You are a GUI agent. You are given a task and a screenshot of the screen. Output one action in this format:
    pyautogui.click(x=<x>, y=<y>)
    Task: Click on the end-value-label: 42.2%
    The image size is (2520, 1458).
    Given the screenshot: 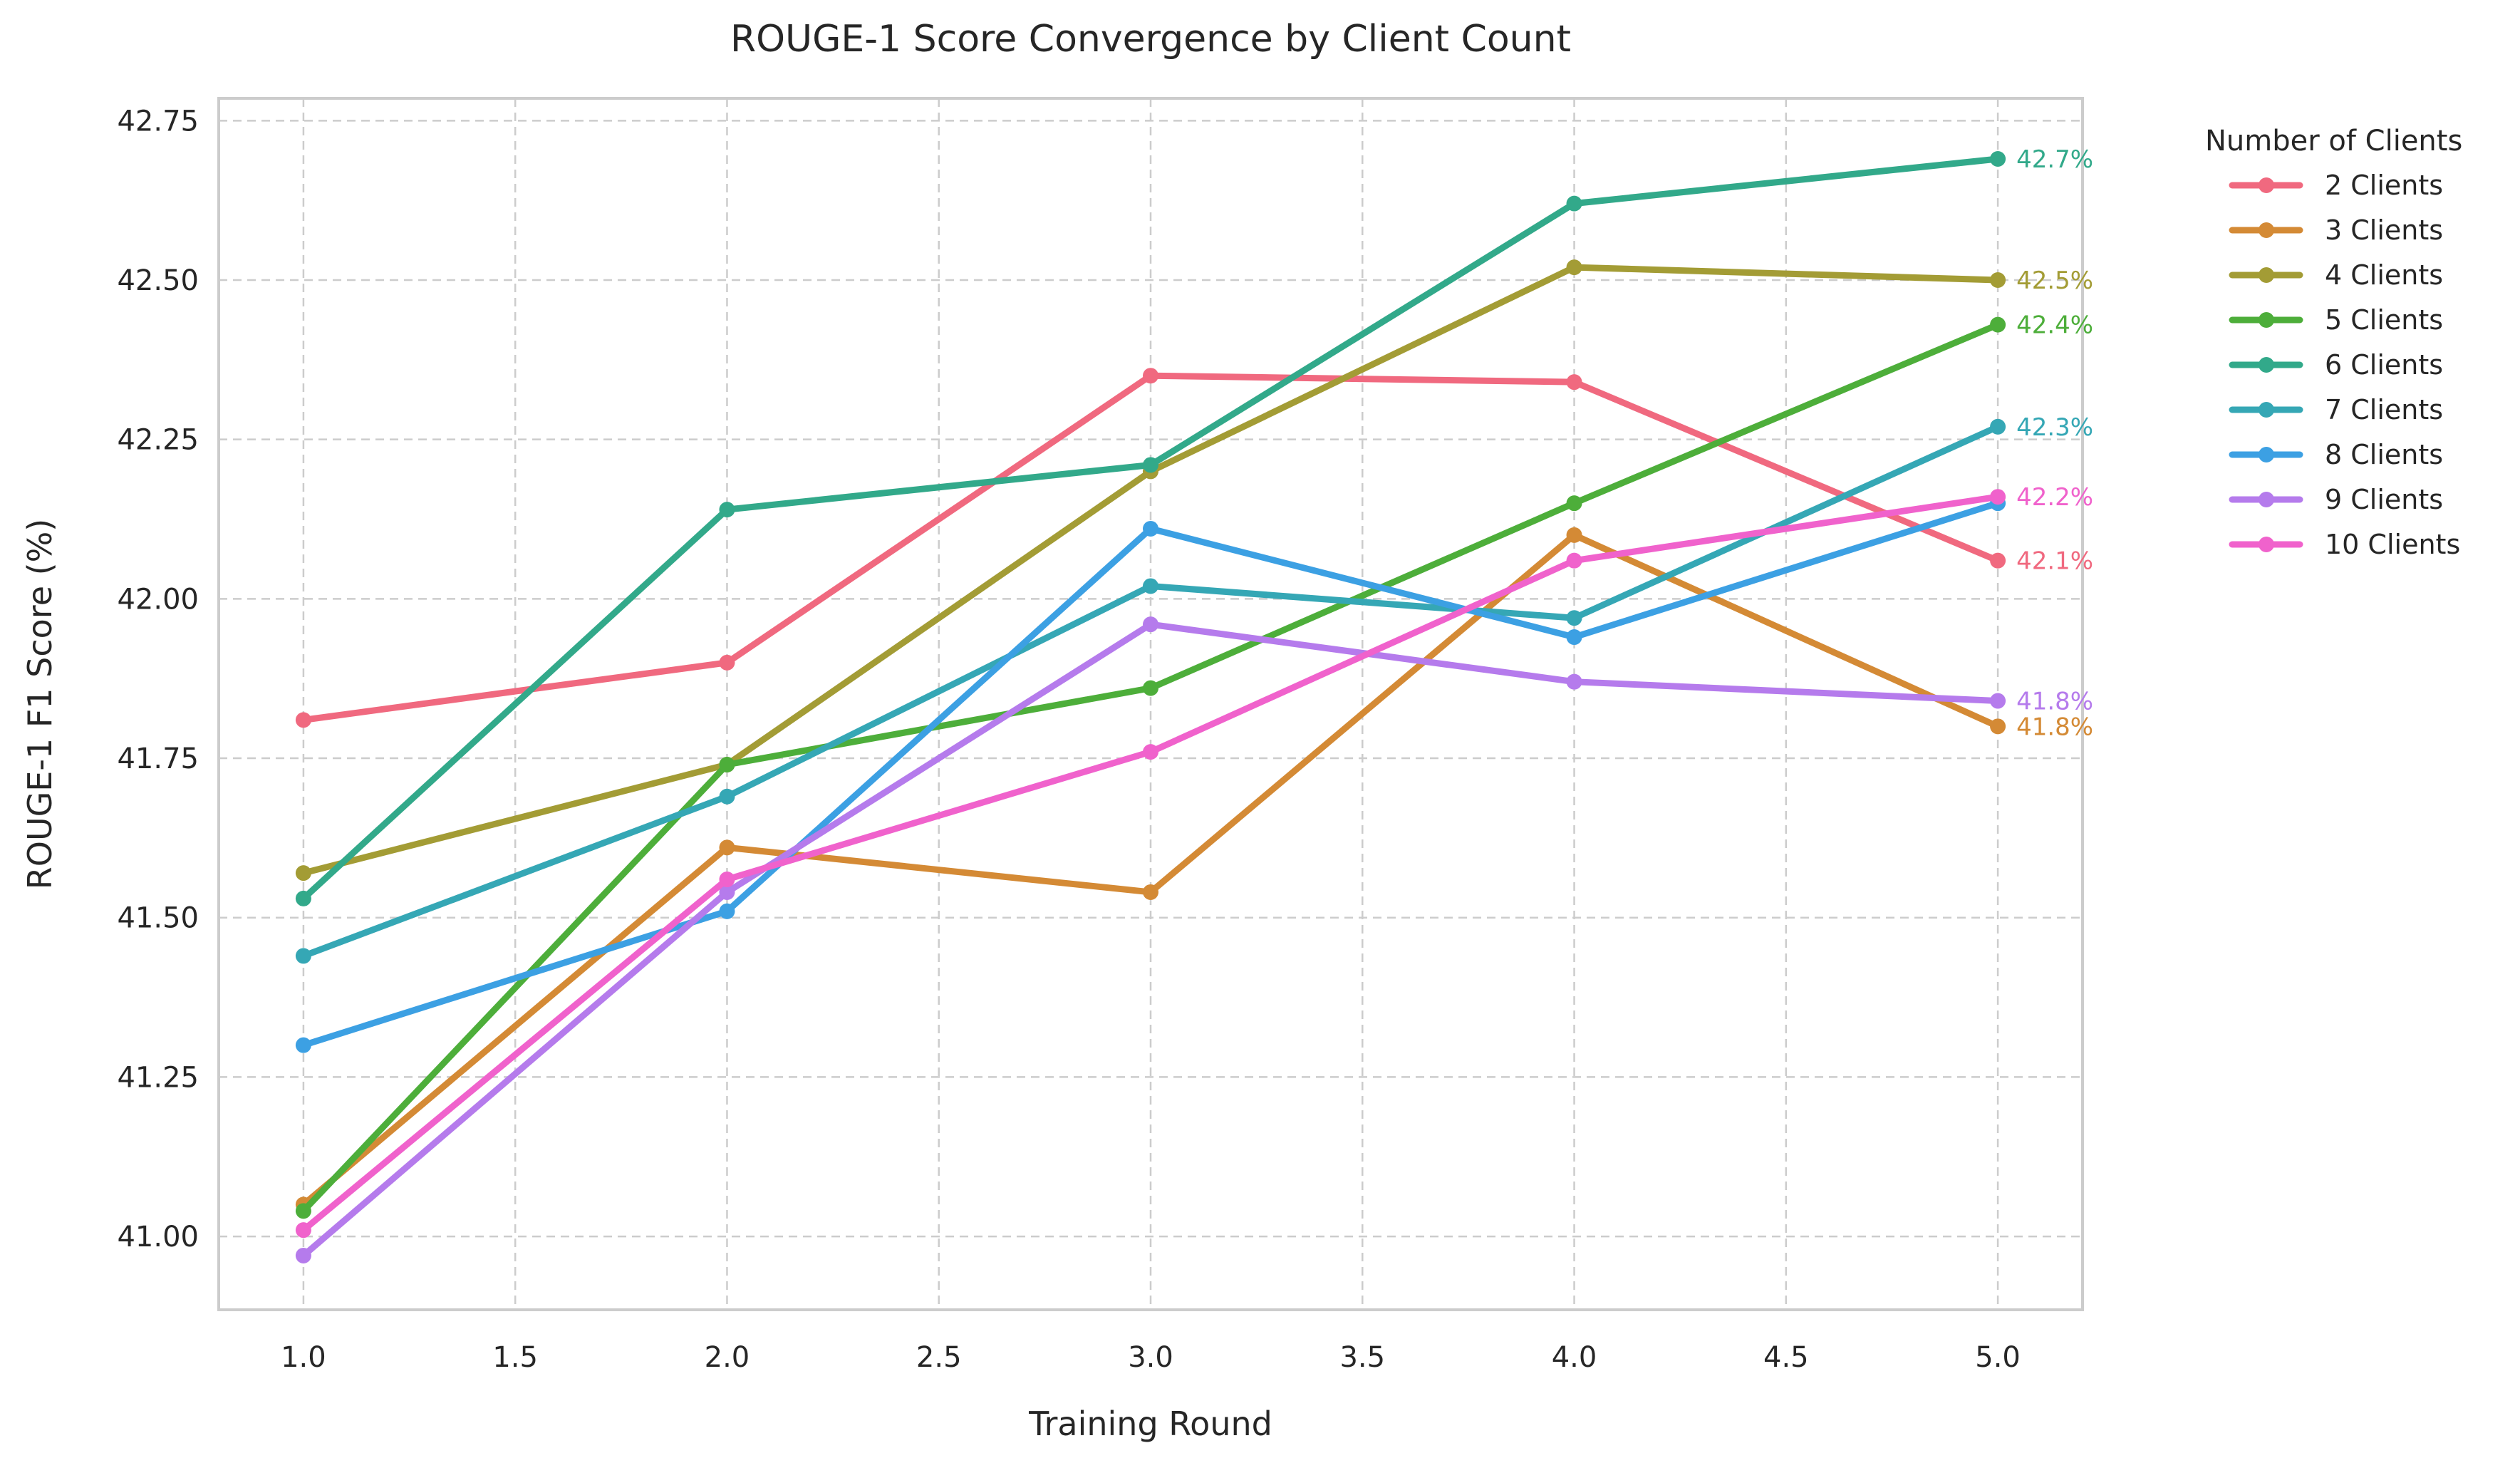 What is the action you would take?
    pyautogui.click(x=2054, y=498)
    